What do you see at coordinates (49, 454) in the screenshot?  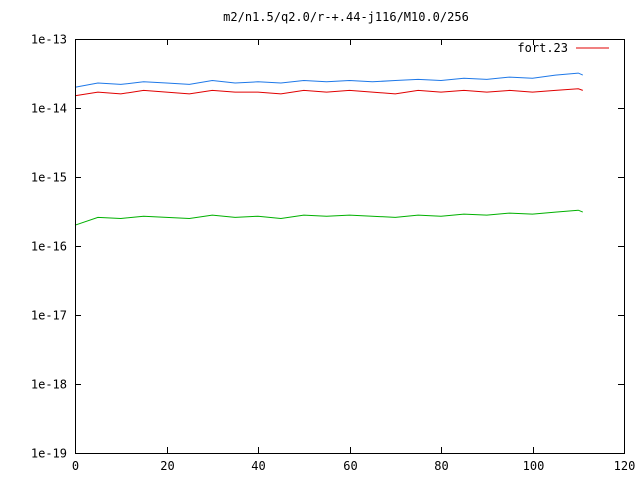 I see `y-tick-label: 1e-19` at bounding box center [49, 454].